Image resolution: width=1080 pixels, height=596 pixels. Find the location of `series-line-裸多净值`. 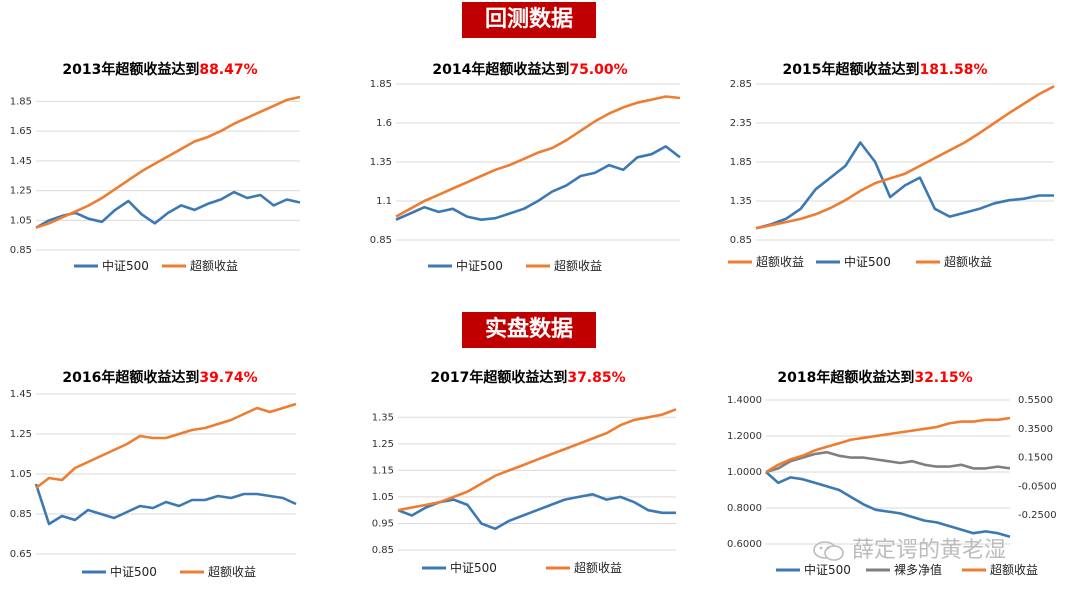

series-line-裸多净值 is located at coordinates (888, 462).